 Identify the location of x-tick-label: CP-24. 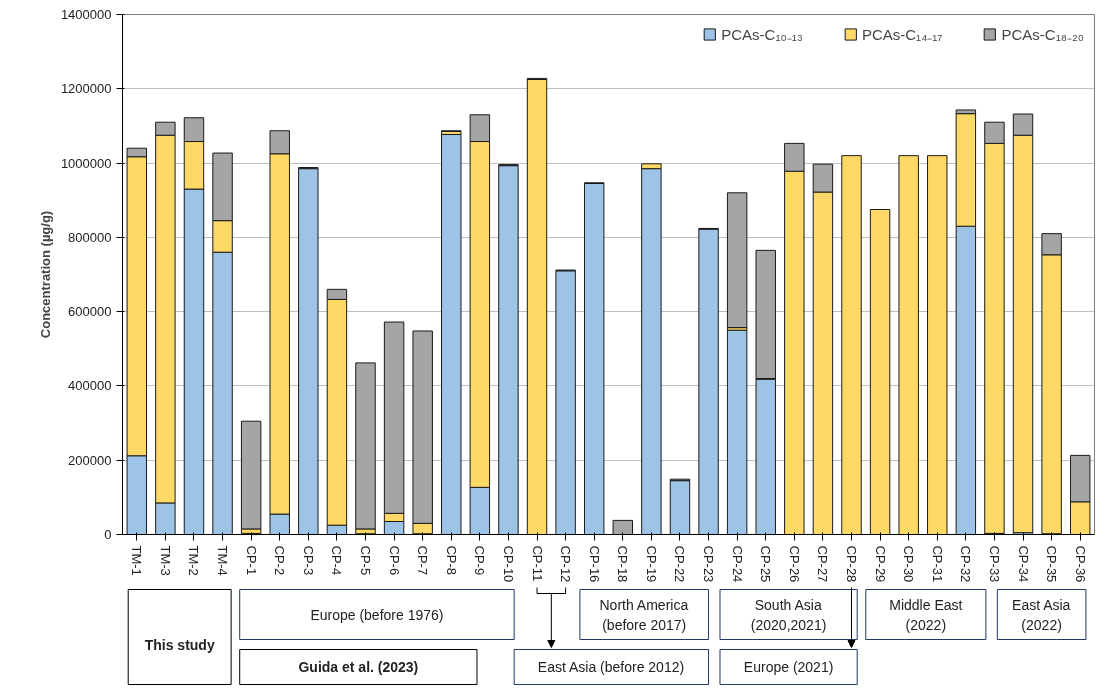
(737, 564).